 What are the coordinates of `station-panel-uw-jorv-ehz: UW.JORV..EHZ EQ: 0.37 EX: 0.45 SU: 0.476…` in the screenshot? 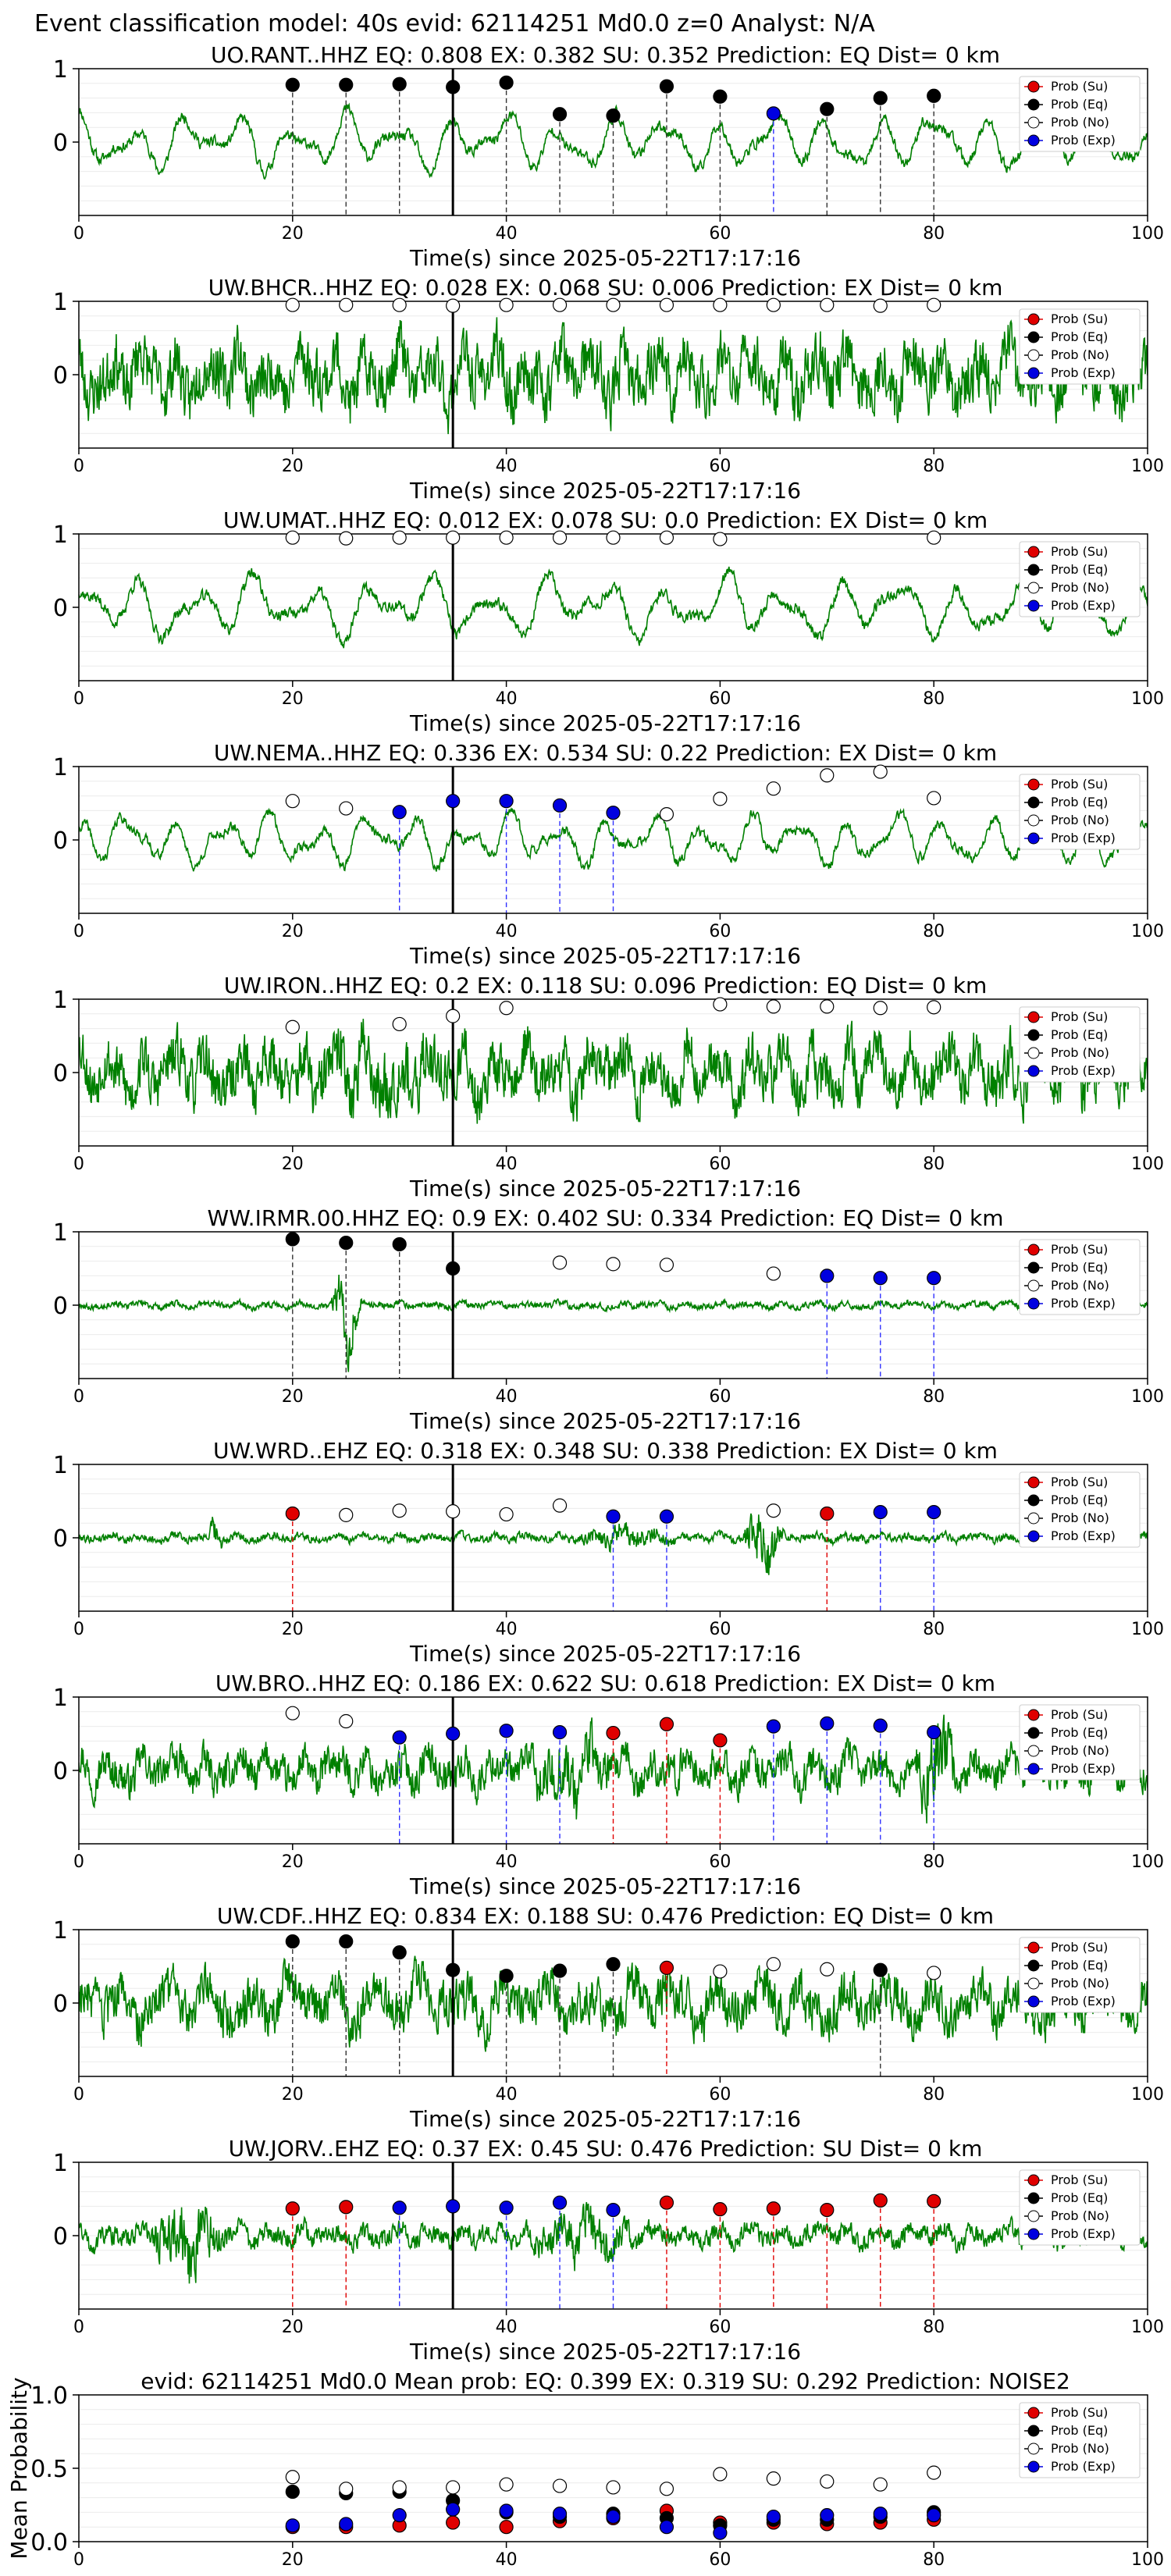 It's located at (608, 2250).